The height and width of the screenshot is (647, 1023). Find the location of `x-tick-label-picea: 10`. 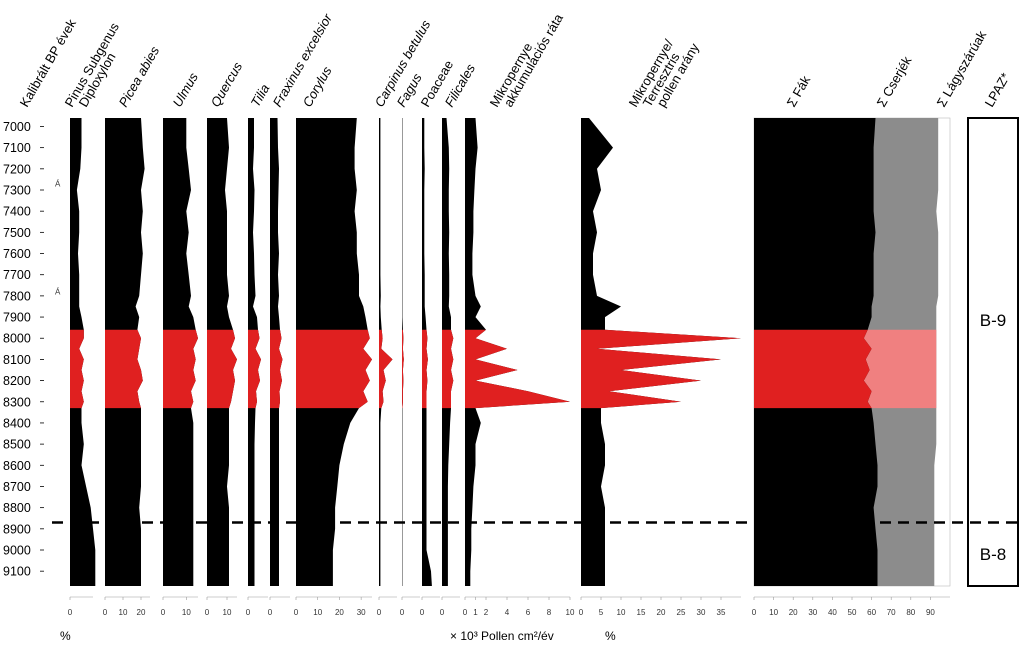

x-tick-label-picea: 10 is located at coordinates (123, 612).